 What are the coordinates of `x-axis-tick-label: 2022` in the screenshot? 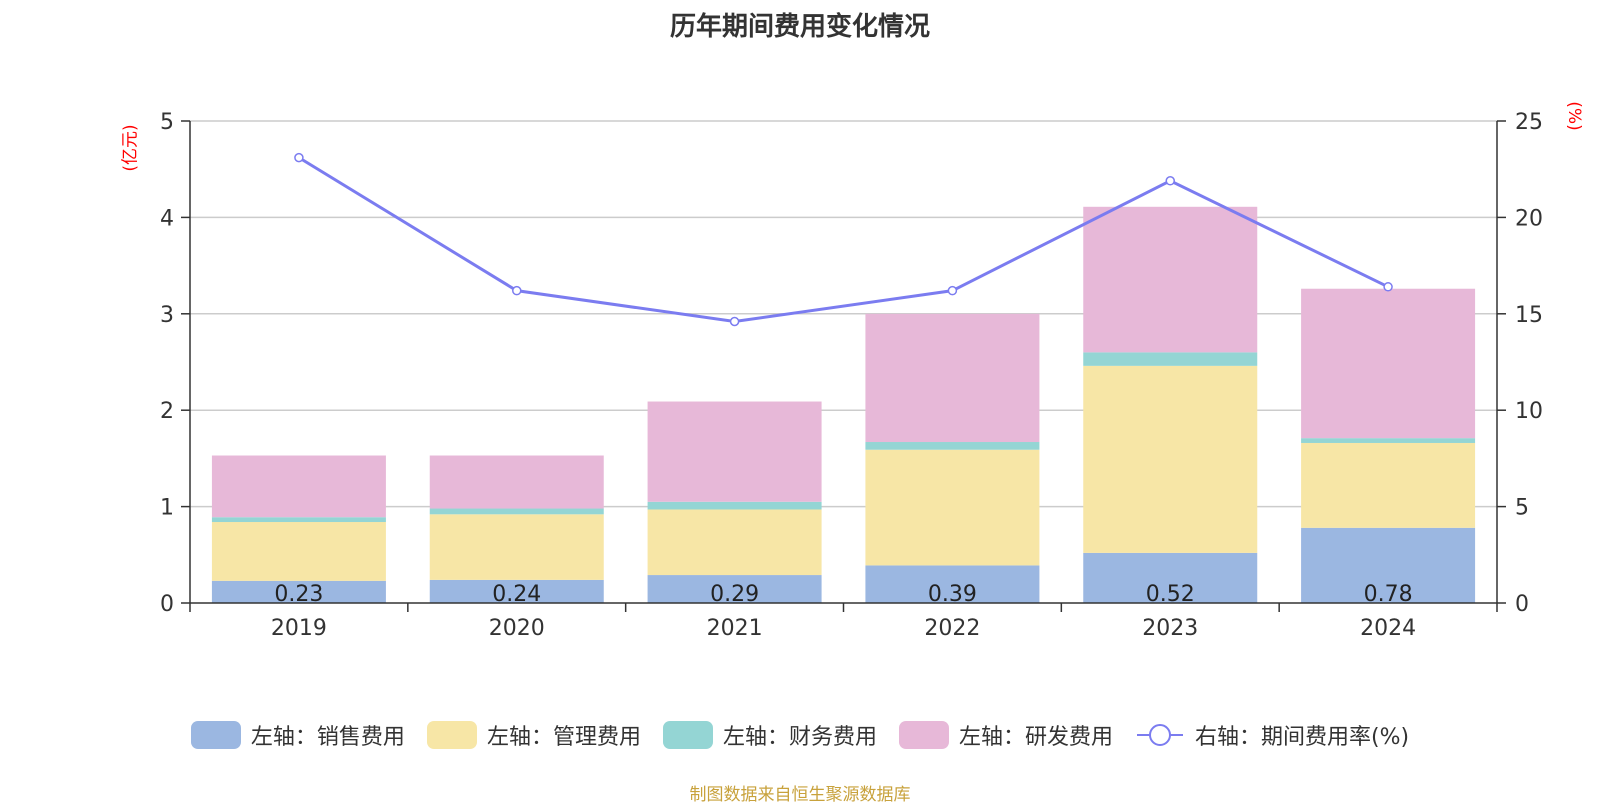 It's located at (952, 628).